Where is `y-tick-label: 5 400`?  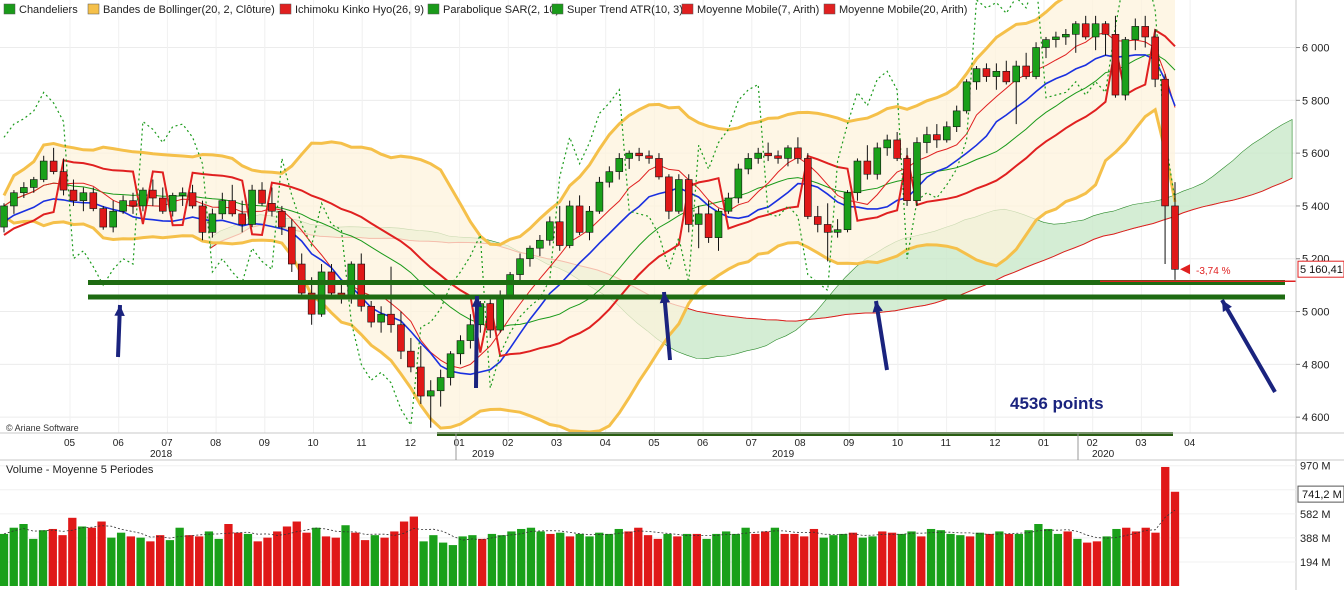
y-tick-label: 5 400 is located at coordinates (1316, 207).